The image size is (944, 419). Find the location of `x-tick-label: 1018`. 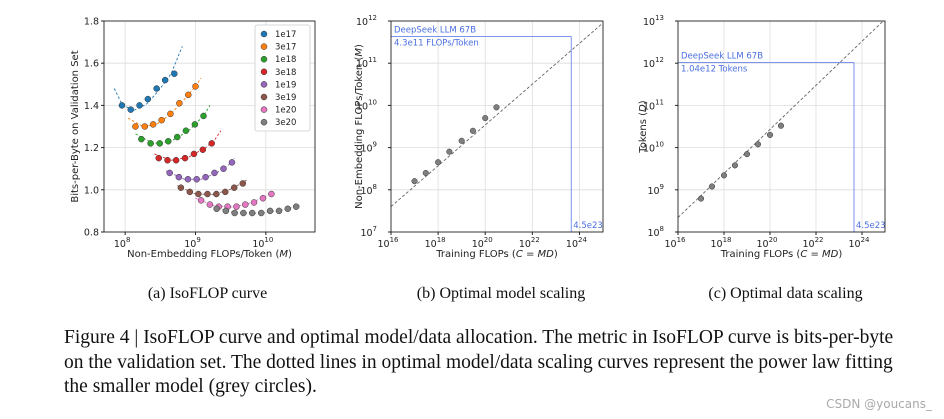

x-tick-label: 1018 is located at coordinates (435, 243).